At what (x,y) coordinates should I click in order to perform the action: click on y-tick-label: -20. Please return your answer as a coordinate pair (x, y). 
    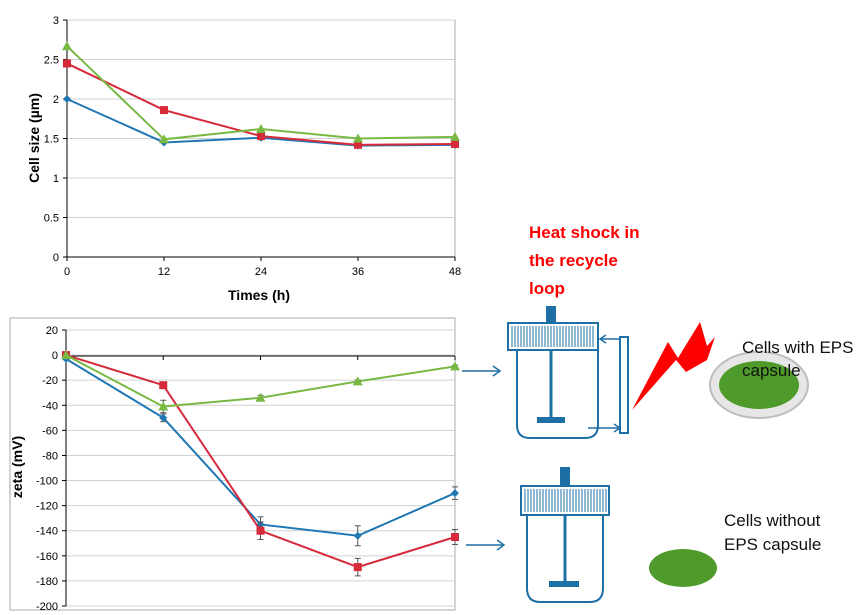
    Looking at the image, I should click on (50, 381).